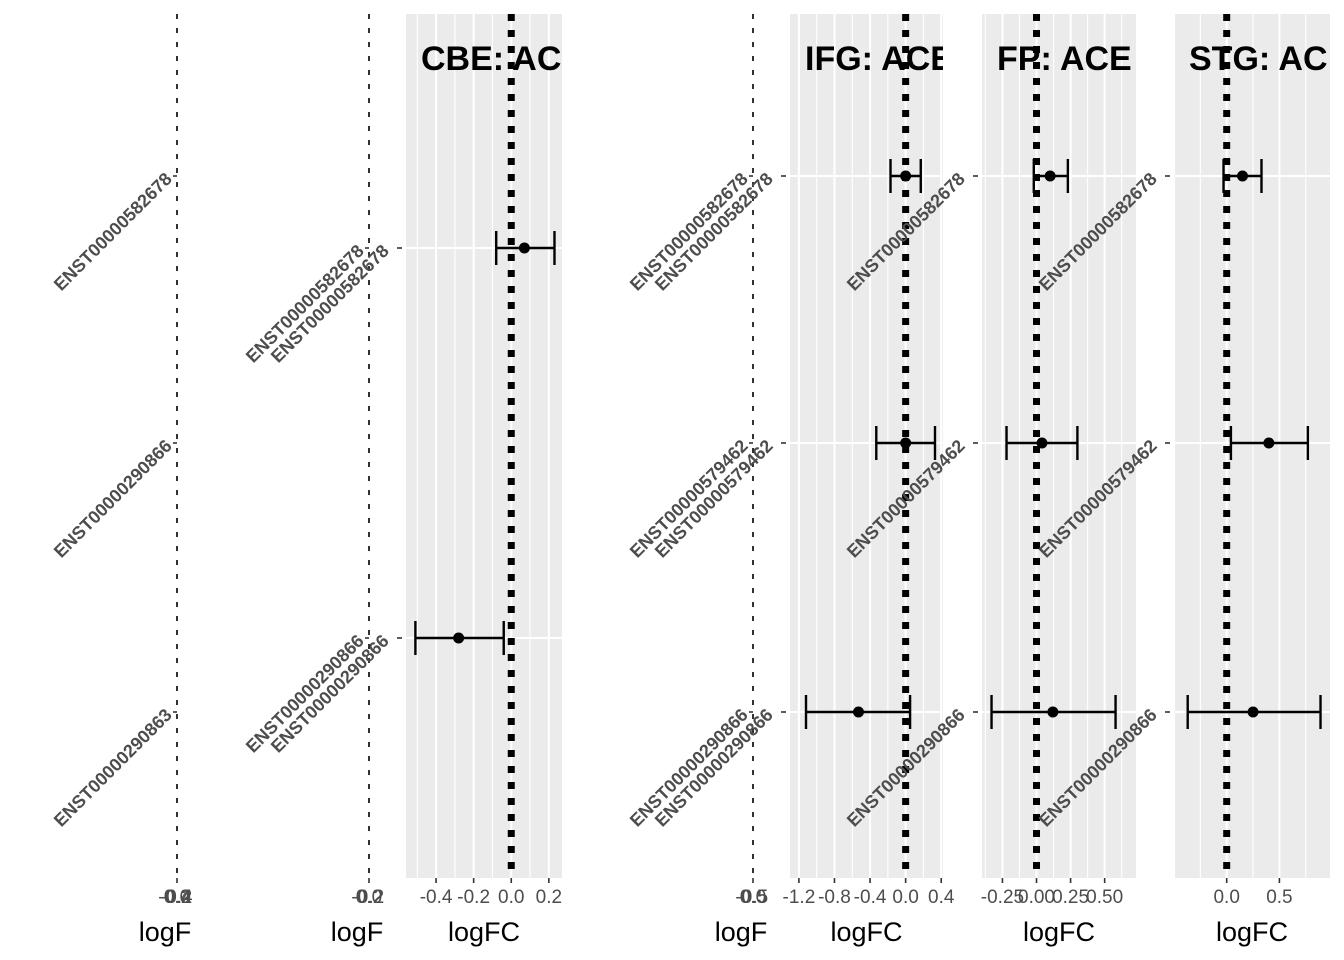 The height and width of the screenshot is (960, 1344). Describe the element at coordinates (1104, 897) in the screenshot. I see `x-tick-label: 0.50` at that location.